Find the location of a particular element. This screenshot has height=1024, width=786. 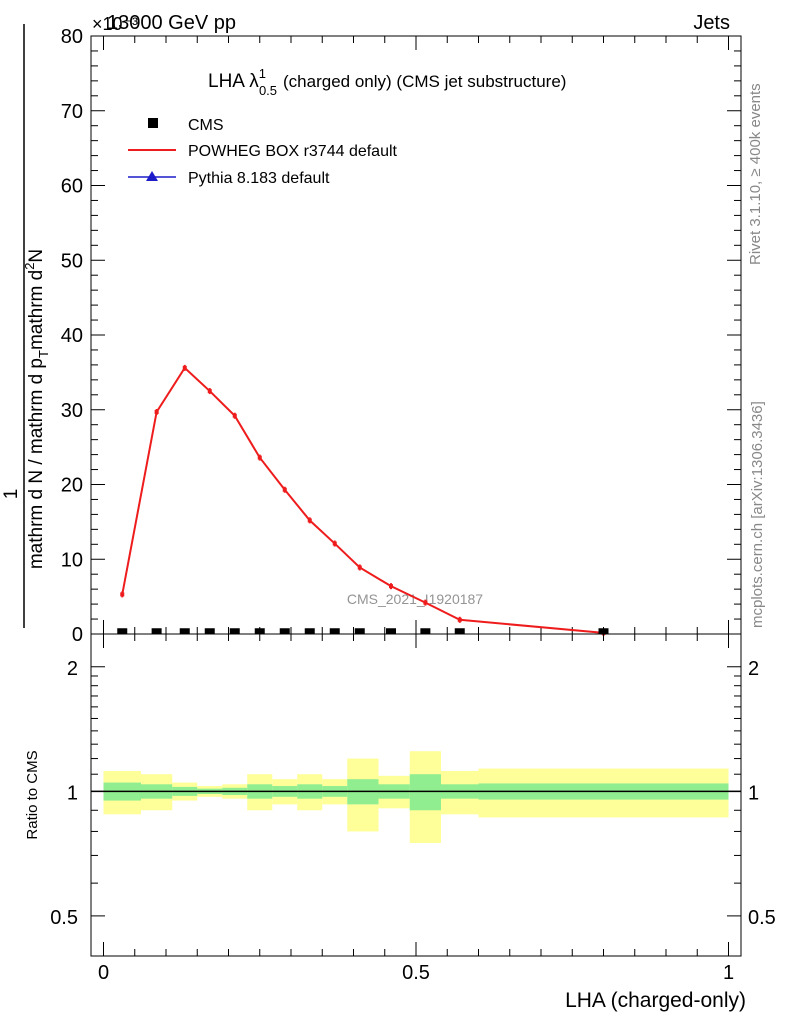

ratio-y-tick-label-right: 0.5 is located at coordinates (762, 918).